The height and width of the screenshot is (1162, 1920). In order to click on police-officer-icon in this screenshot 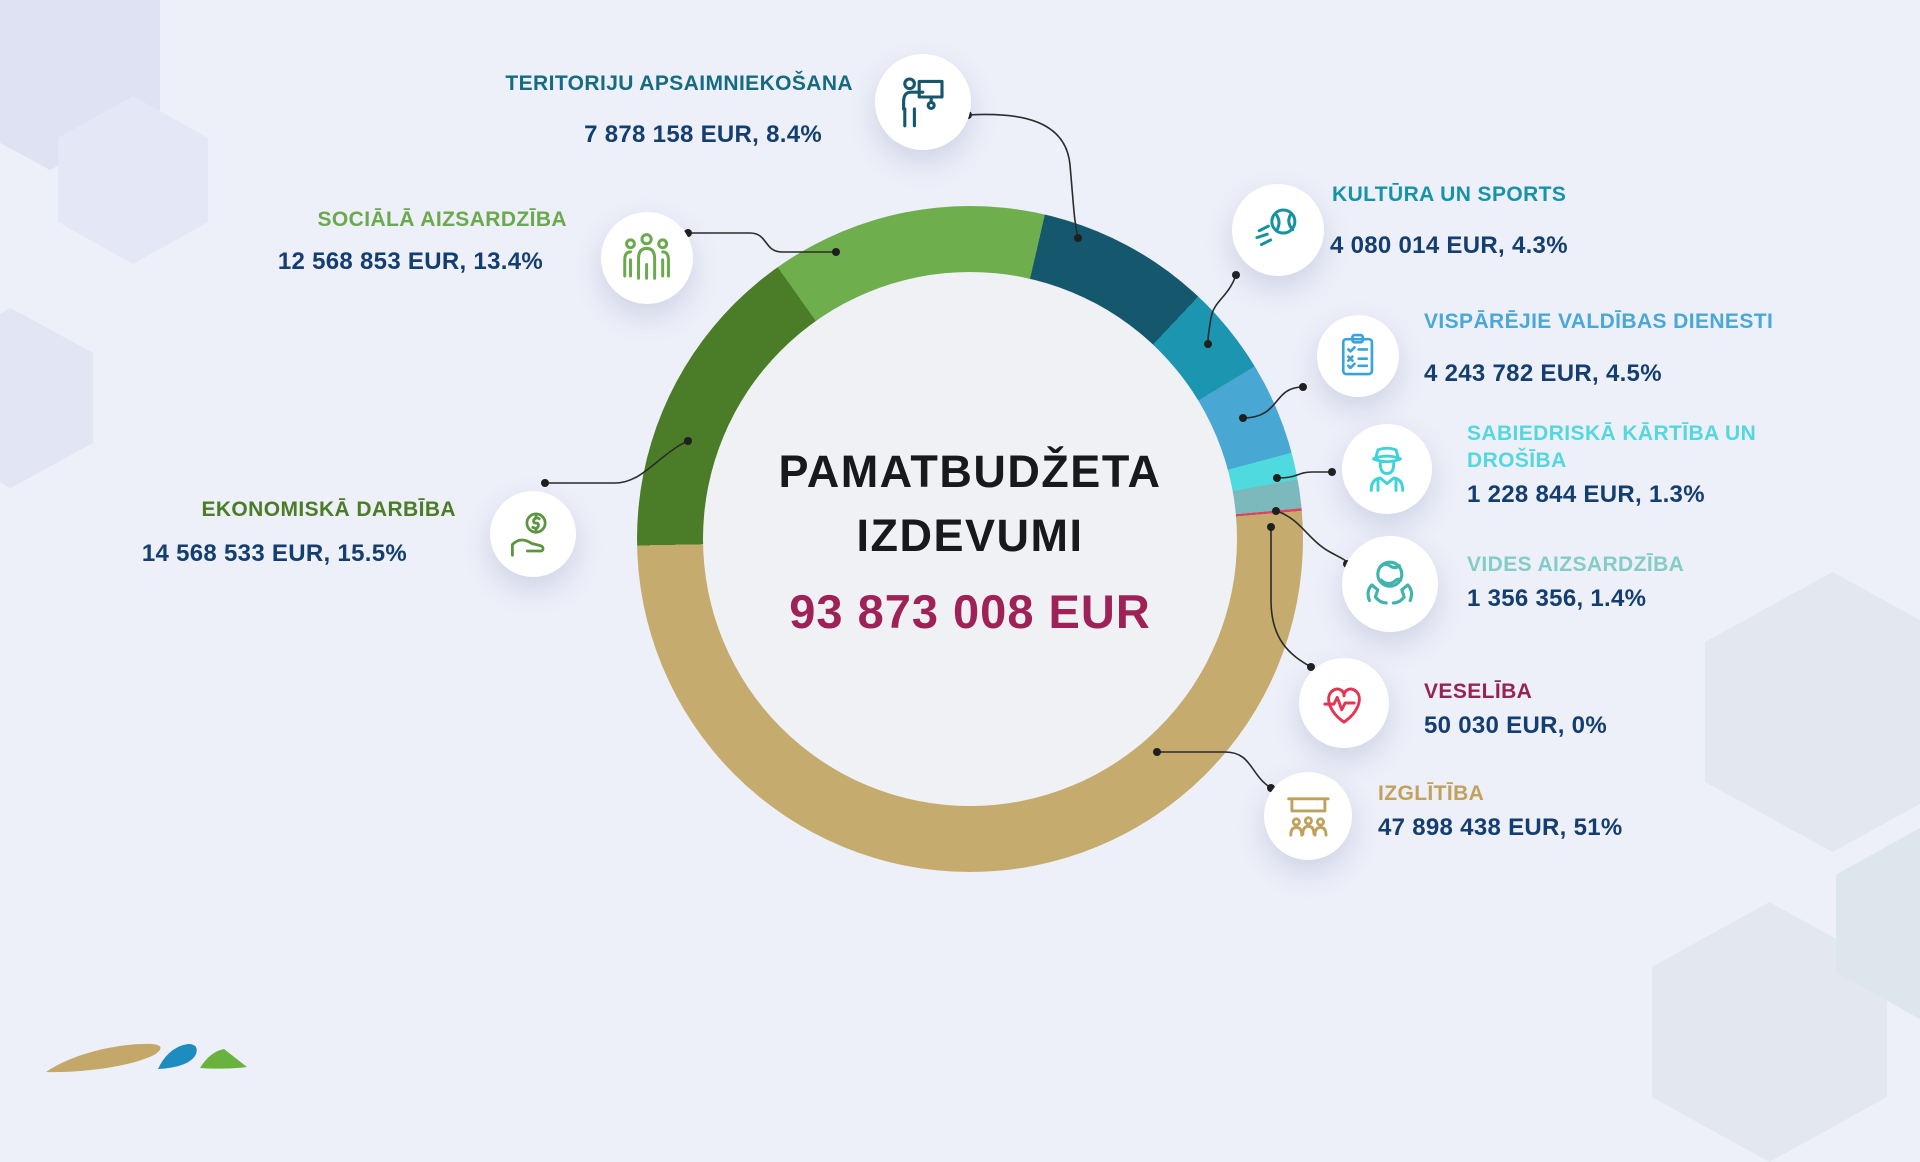, I will do `click(1387, 469)`.